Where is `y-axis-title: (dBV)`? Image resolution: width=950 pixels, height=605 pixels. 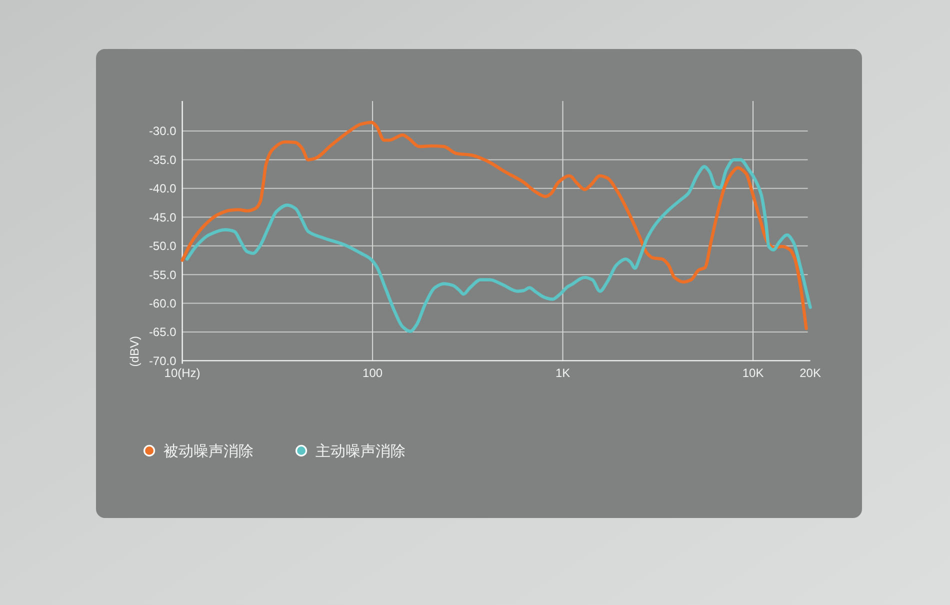
y-axis-title: (dBV) is located at coordinates (135, 351).